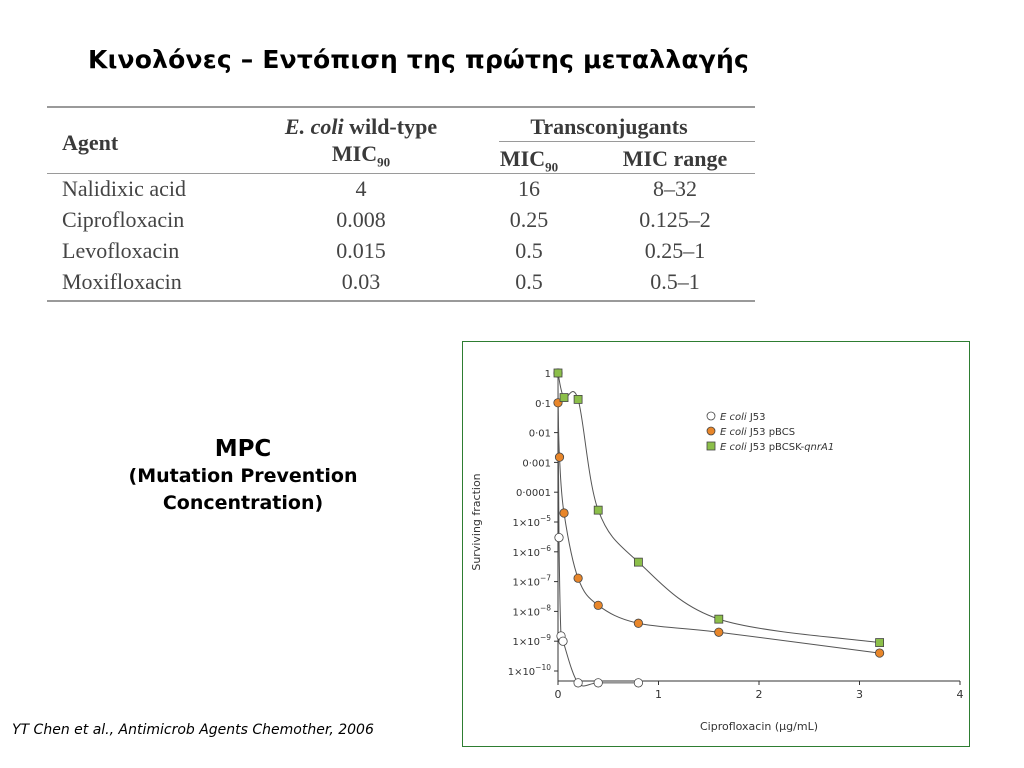 The width and height of the screenshot is (1024, 768). I want to click on ecoli-j53-pbcs-legend-label: E coli J53 pBCS, so click(757, 432).